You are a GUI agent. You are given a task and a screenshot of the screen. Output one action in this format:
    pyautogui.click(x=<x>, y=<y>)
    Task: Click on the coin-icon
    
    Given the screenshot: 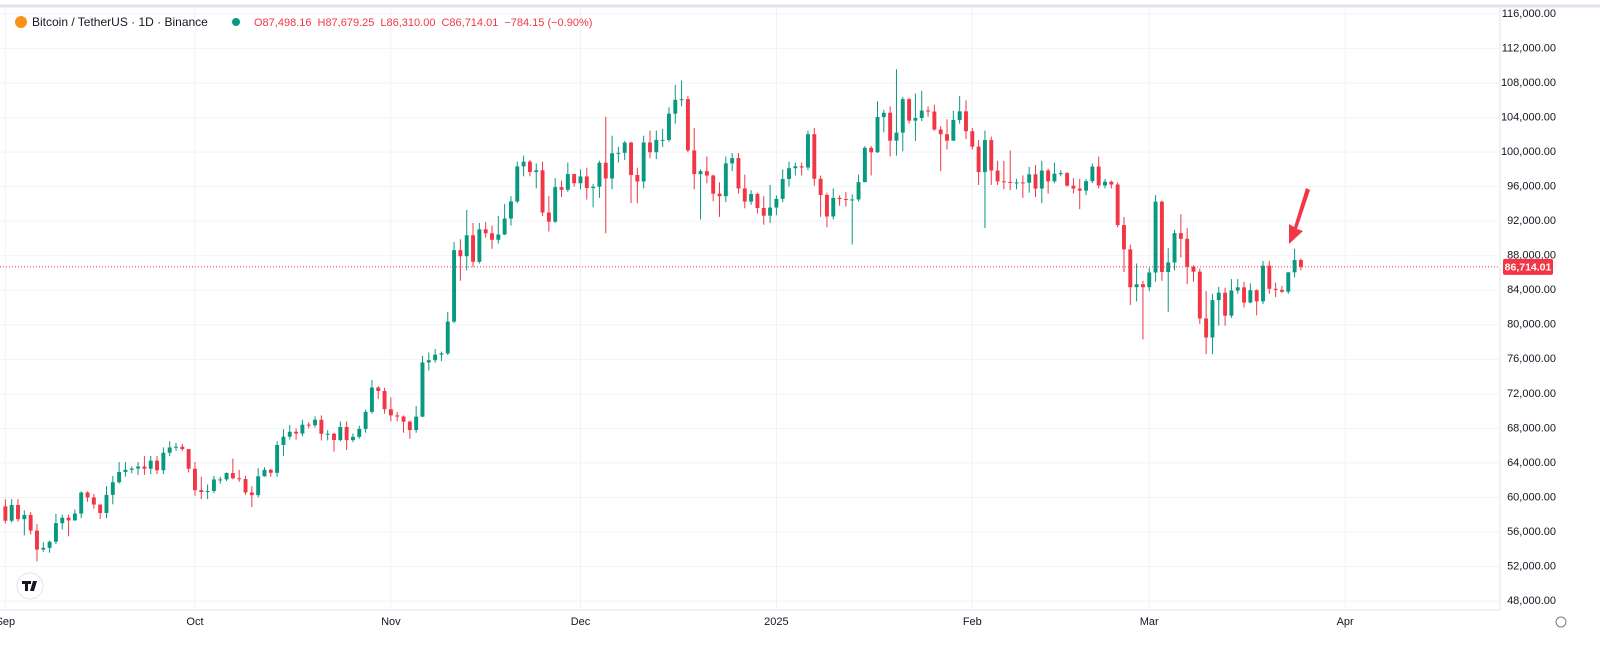 What is the action you would take?
    pyautogui.click(x=21, y=22)
    